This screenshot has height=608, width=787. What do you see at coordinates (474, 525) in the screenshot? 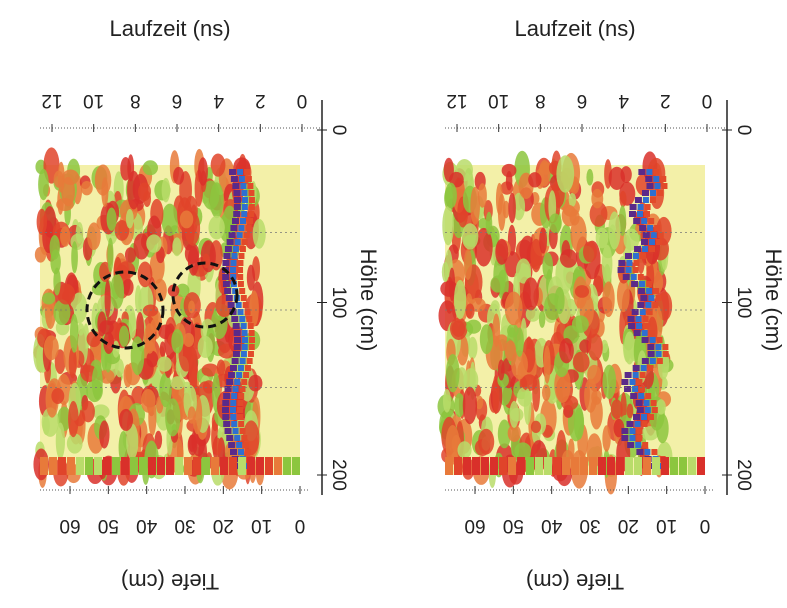
I see `depth-tick-label: 60` at bounding box center [474, 525].